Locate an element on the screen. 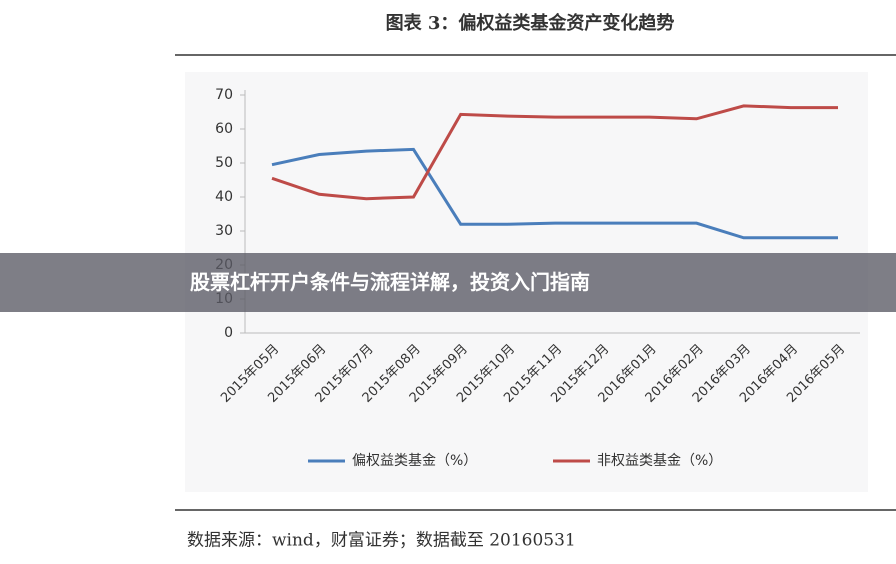  legend-label: 非权益类基金（%） is located at coordinates (659, 460).